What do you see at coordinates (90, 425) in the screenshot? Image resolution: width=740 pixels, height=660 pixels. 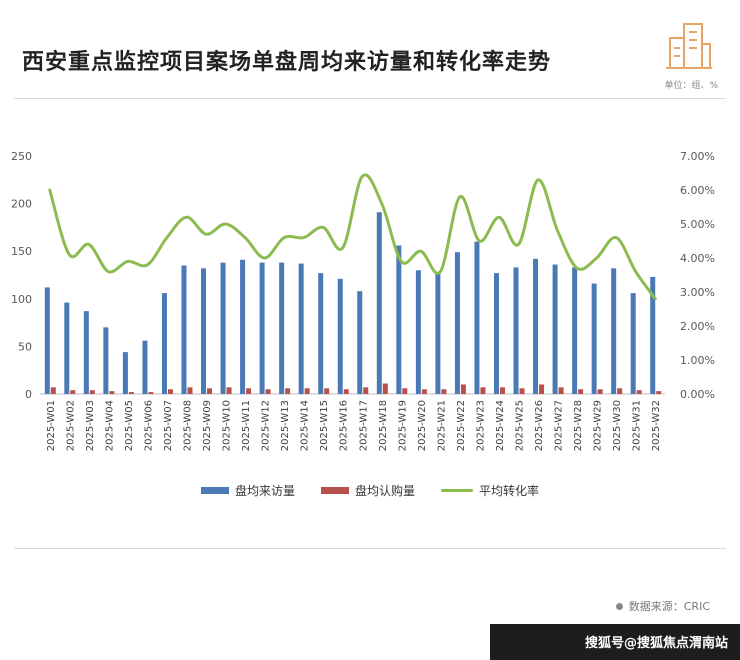 I see `x-tick-label: 2025-W03` at bounding box center [90, 425].